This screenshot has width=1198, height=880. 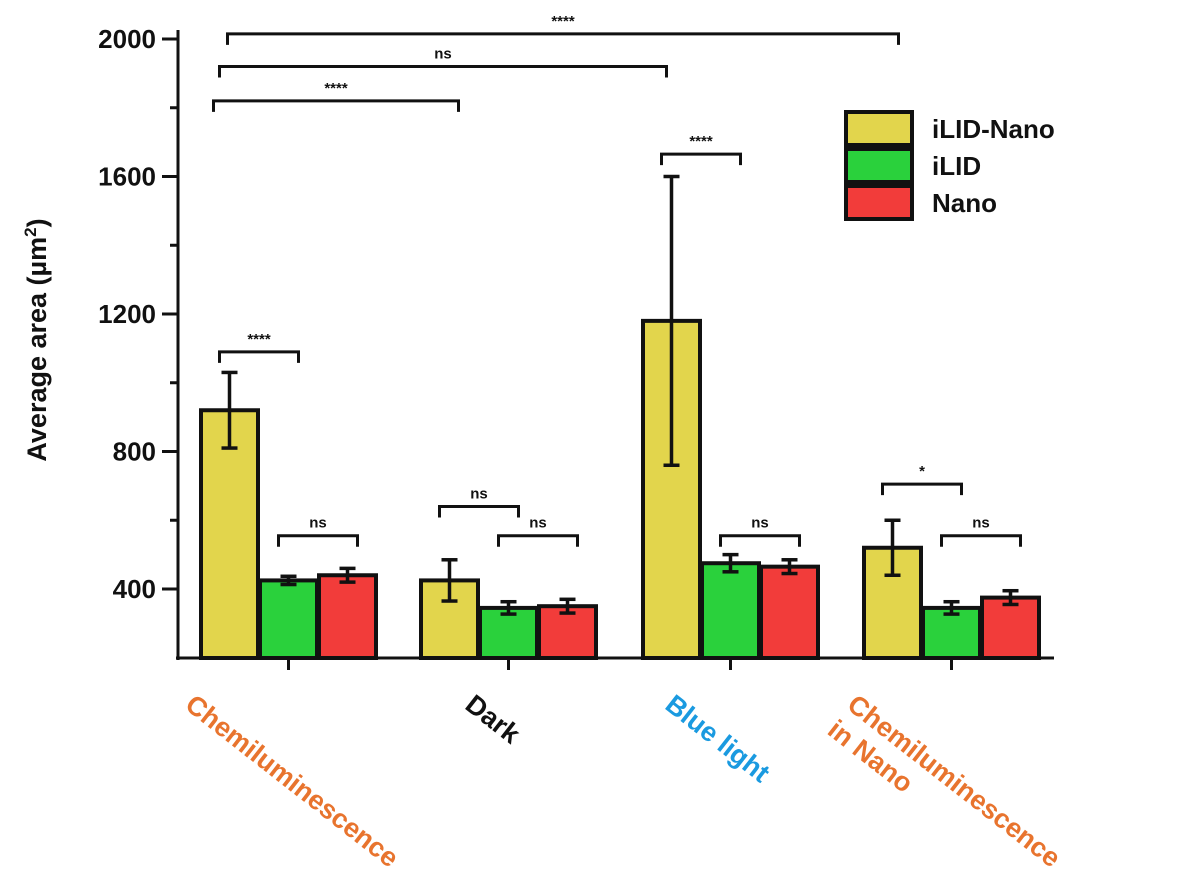 What do you see at coordinates (964, 203) in the screenshot?
I see `legend-label: Nano` at bounding box center [964, 203].